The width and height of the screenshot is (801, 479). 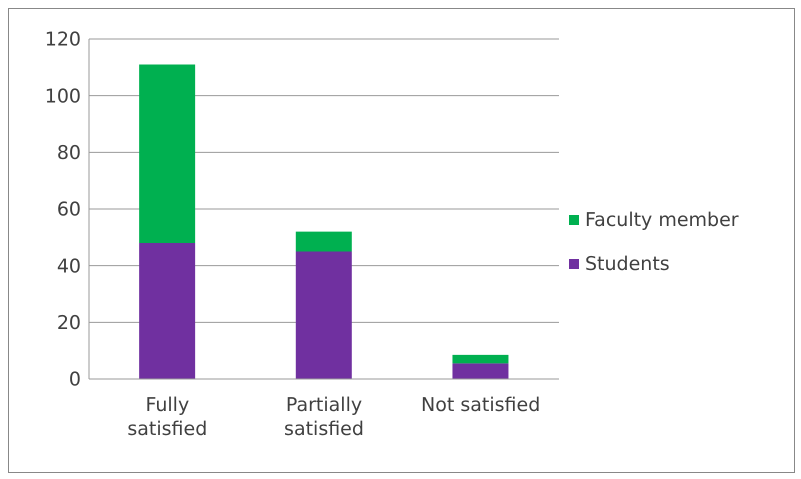 I want to click on legend-label: Students, so click(x=627, y=264).